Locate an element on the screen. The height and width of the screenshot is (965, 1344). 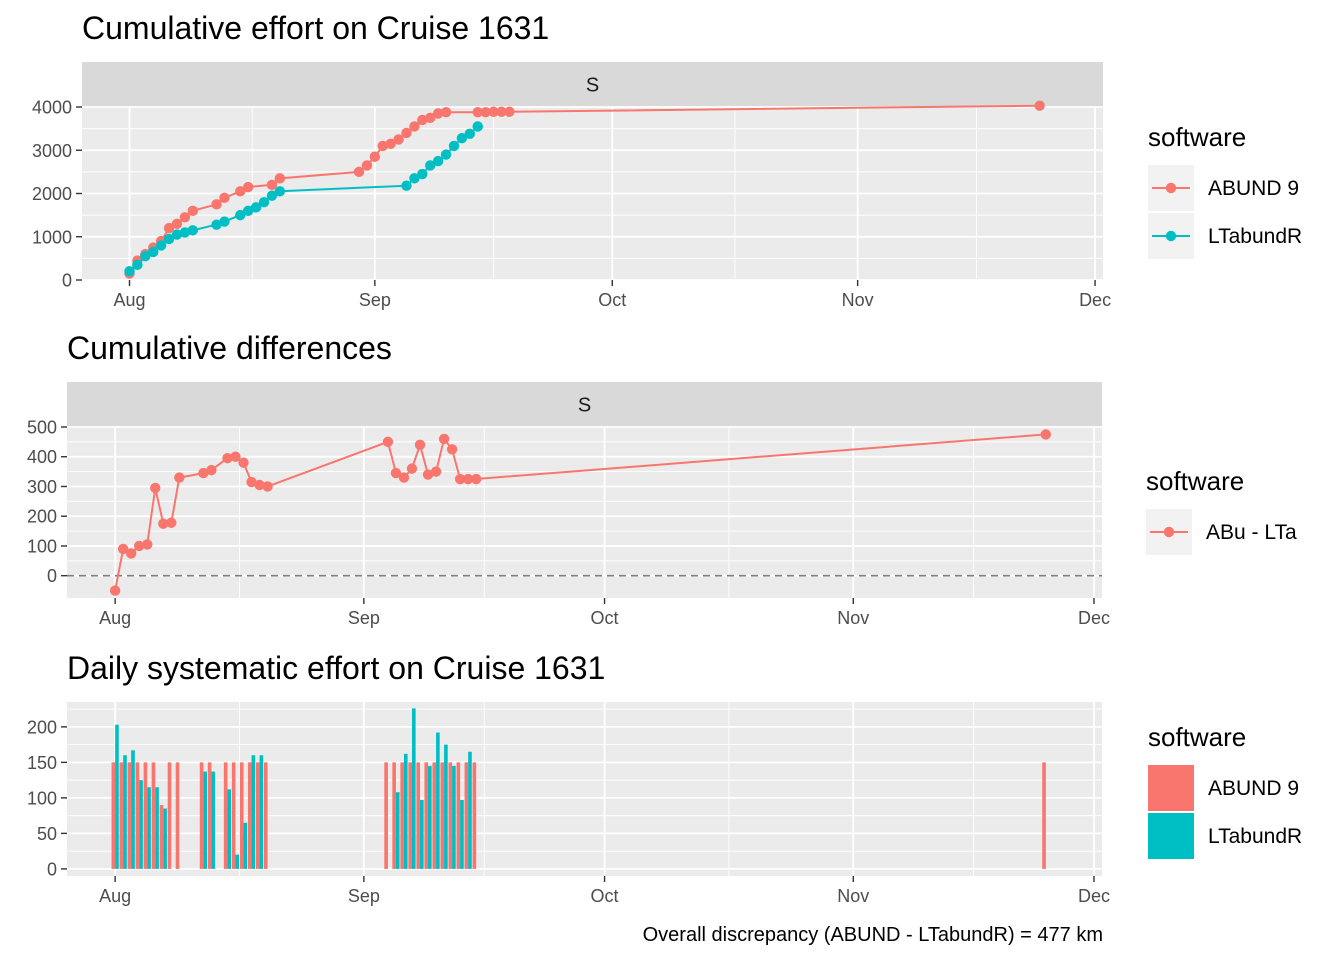
y-tick-label: 200 is located at coordinates (42, 727).